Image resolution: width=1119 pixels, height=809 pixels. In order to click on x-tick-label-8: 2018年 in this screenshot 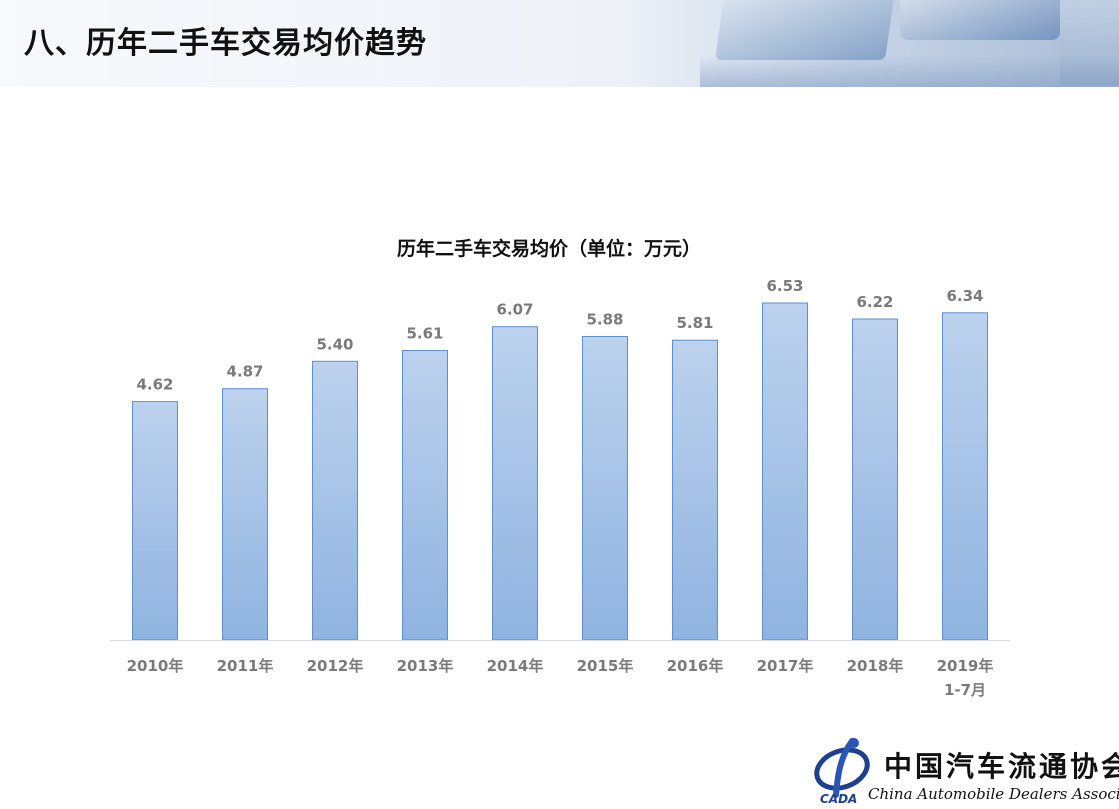, I will do `click(875, 666)`.